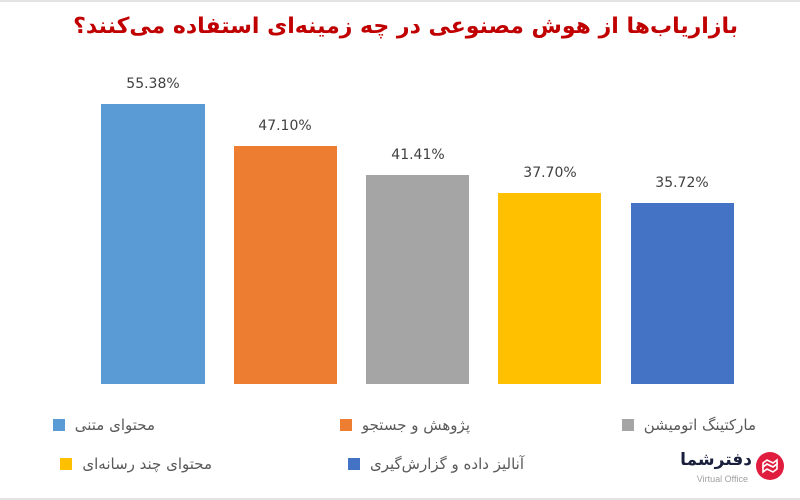 The image size is (800, 500). I want to click on legend-label: پژوهش و جستجو, so click(415, 425).